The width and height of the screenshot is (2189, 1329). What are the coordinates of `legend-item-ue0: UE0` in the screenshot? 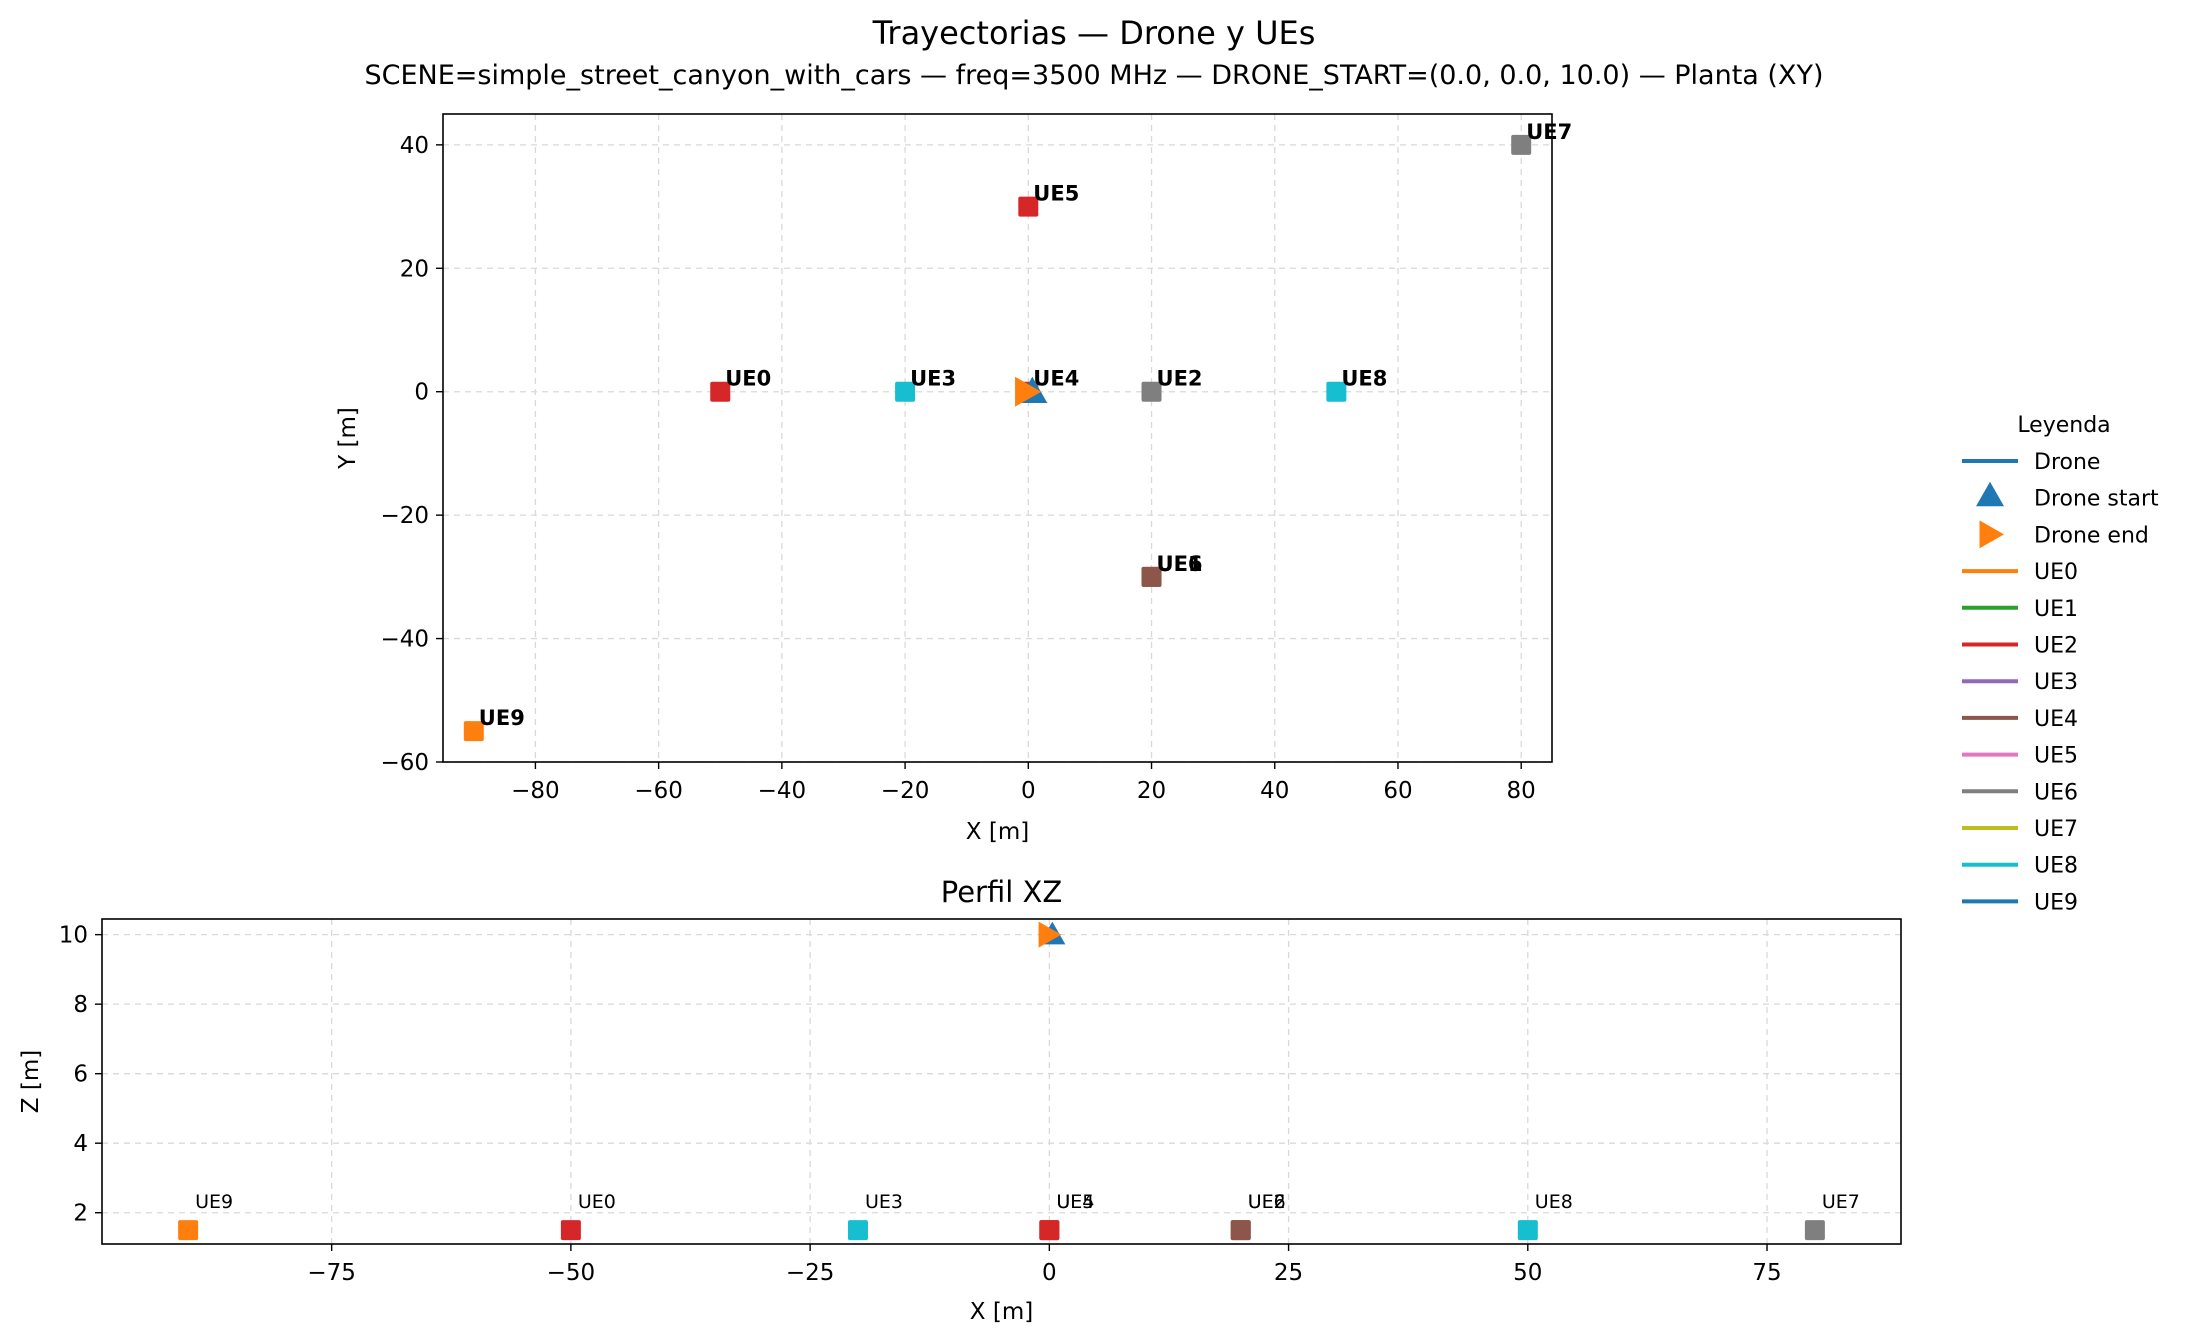 It's located at (2020, 572).